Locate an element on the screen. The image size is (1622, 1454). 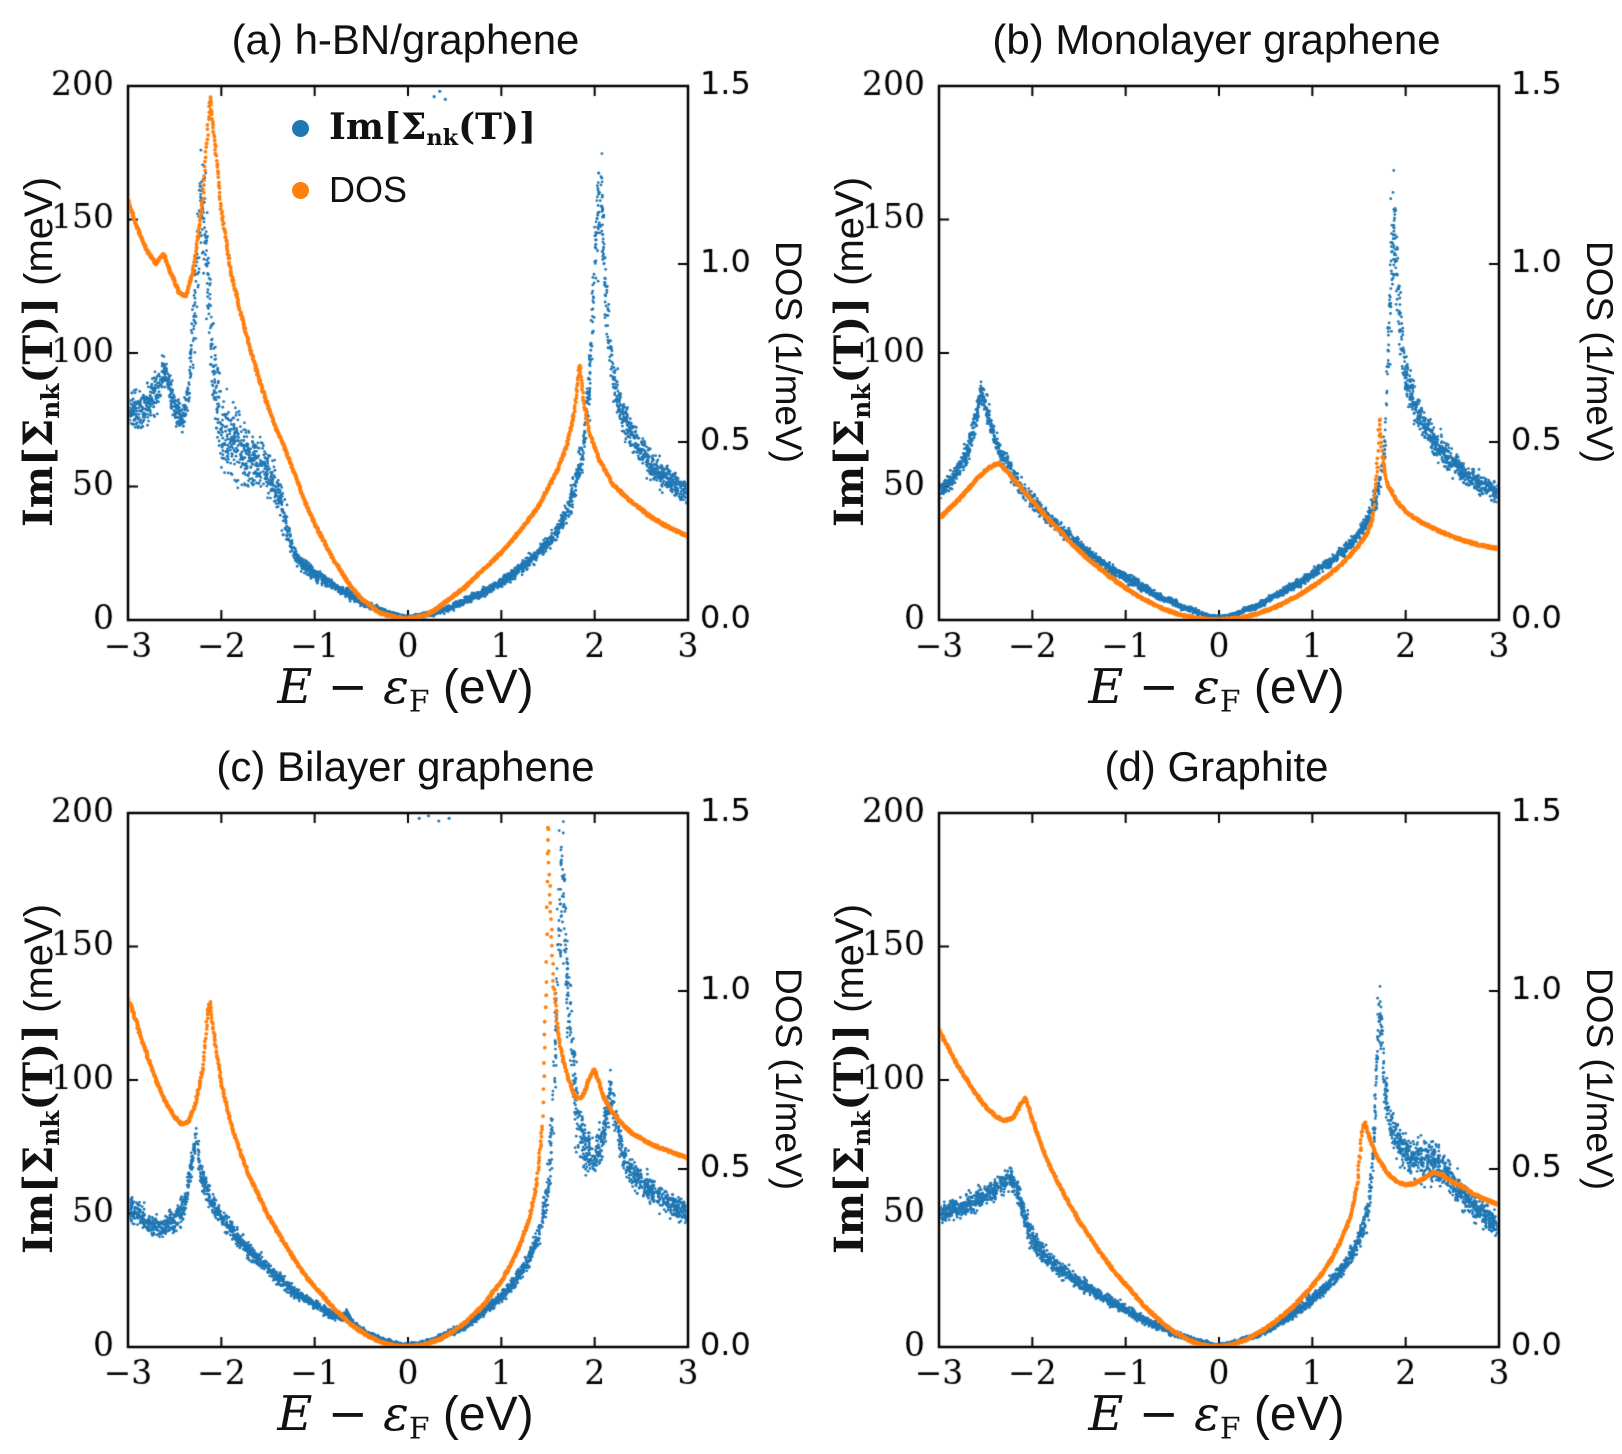
ylabel-left-a: Im[Σnk(T)] (meV) is located at coordinates (40, 352).